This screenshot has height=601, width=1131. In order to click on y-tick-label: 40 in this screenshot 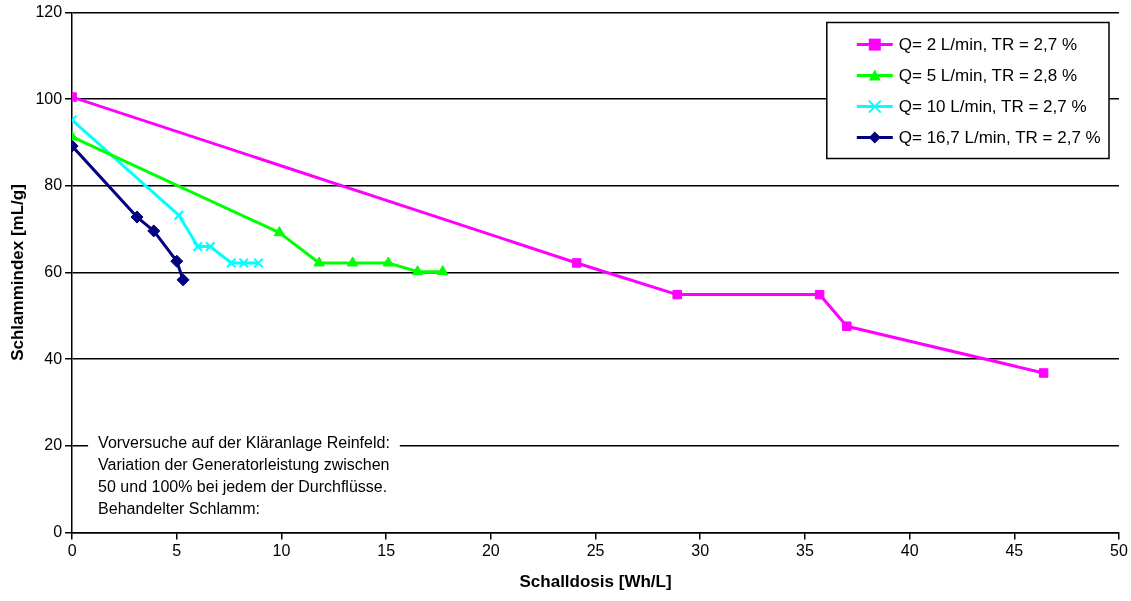, I will do `click(53, 358)`.